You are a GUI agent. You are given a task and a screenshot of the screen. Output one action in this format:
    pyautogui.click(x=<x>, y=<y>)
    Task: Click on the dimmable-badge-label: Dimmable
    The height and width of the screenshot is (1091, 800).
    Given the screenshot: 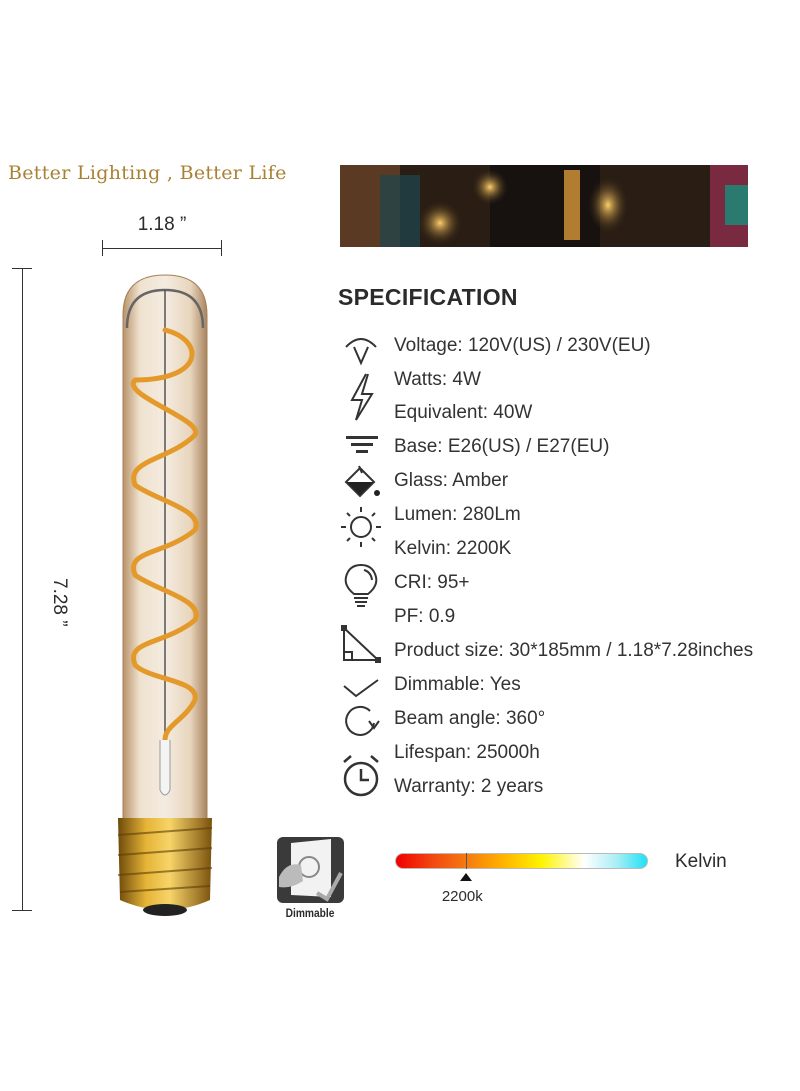 What is the action you would take?
    pyautogui.click(x=310, y=913)
    